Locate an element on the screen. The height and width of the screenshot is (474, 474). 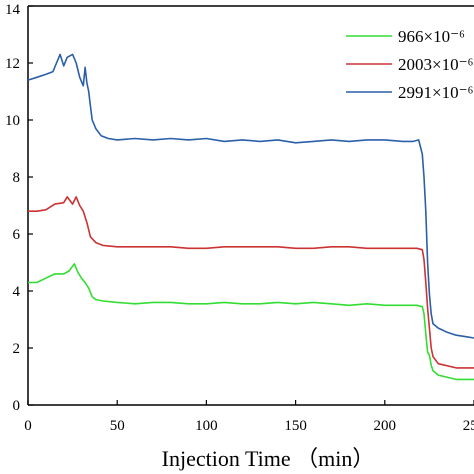
x-tick-label: 100 is located at coordinates (206, 426).